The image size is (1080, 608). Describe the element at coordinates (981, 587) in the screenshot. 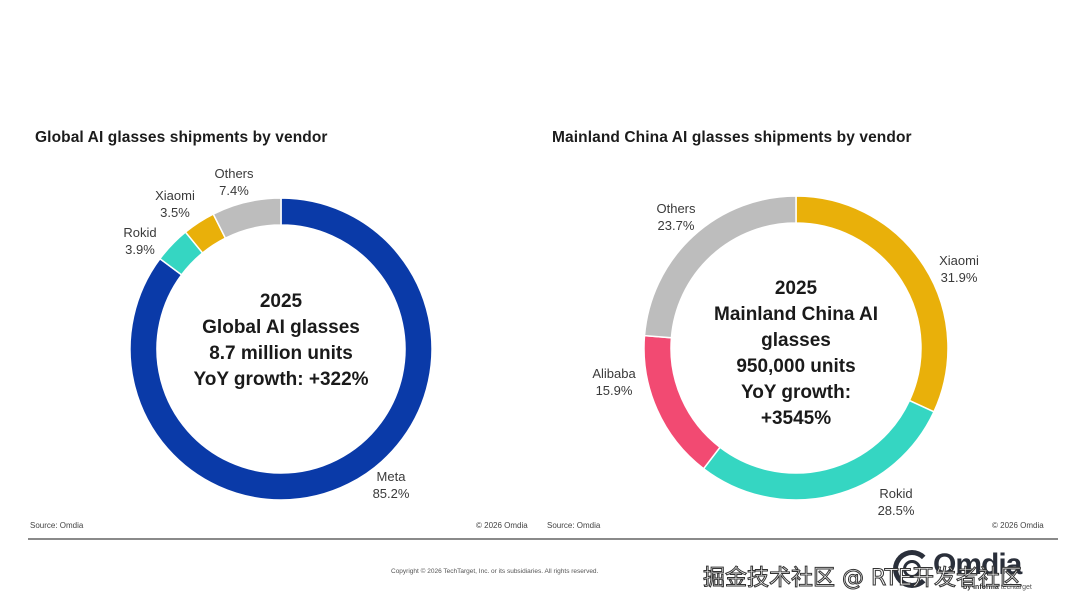

I see `logo-sub-bold: by informa` at that location.